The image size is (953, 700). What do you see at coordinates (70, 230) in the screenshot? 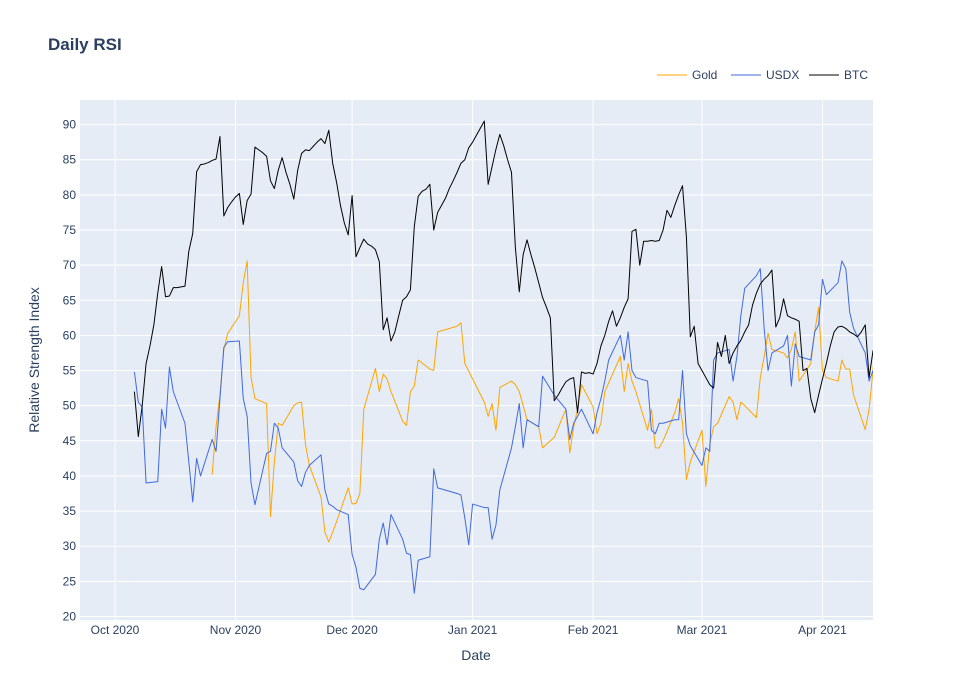
I see `y-tick-label: 75` at bounding box center [70, 230].